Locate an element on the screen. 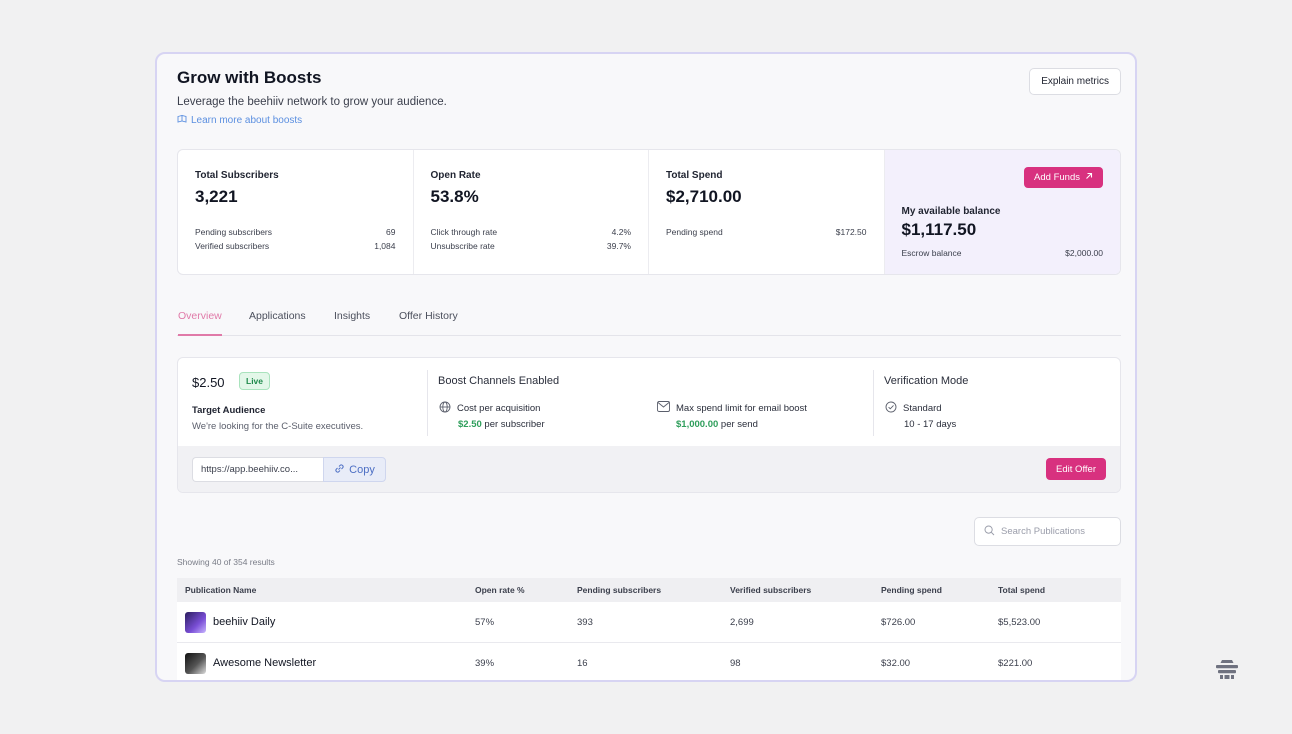  check-circle-icon is located at coordinates (891, 408).